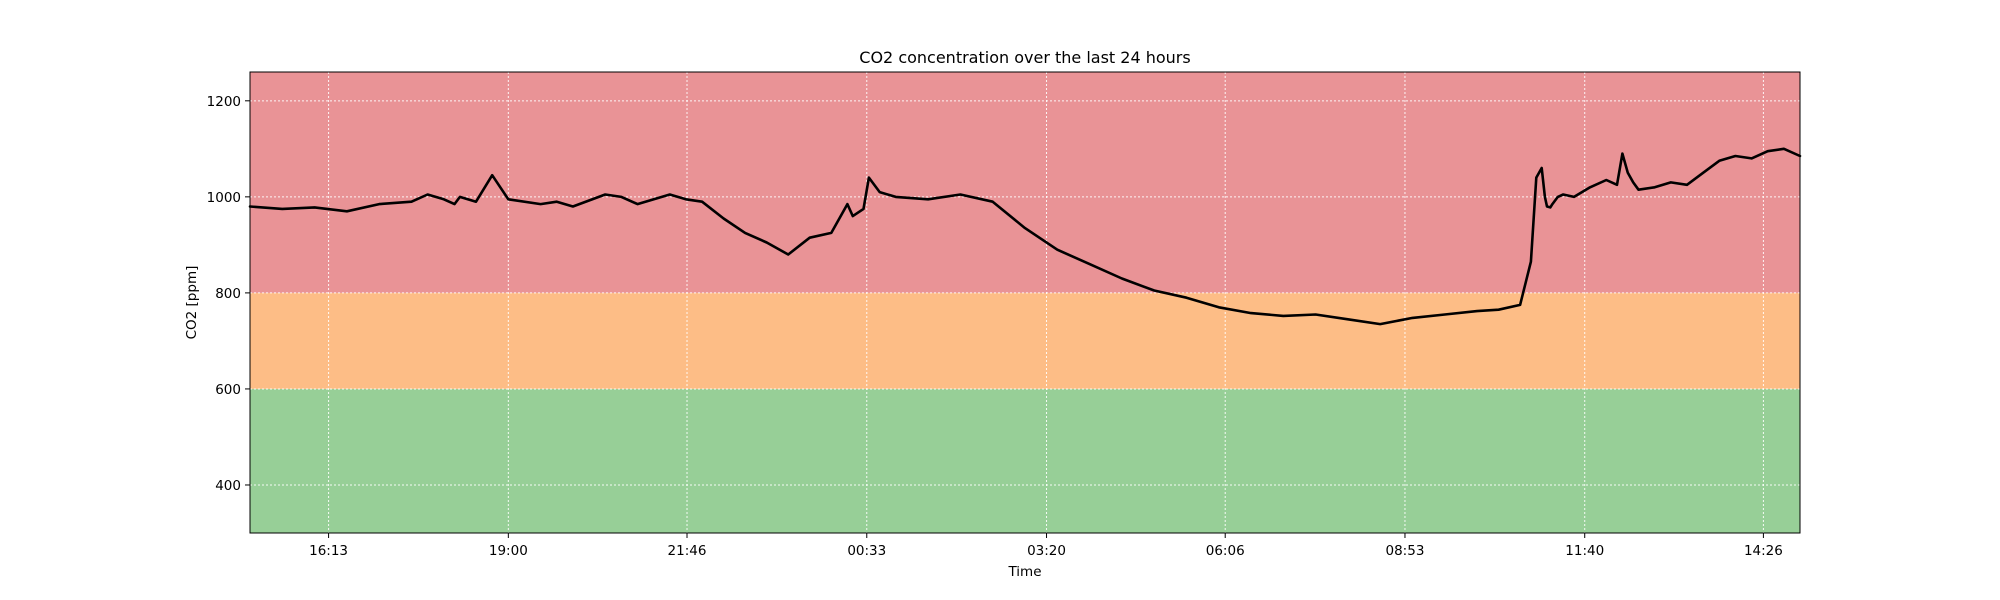 This screenshot has height=600, width=2000. What do you see at coordinates (224, 198) in the screenshot?
I see `y-tick-label: 1000` at bounding box center [224, 198].